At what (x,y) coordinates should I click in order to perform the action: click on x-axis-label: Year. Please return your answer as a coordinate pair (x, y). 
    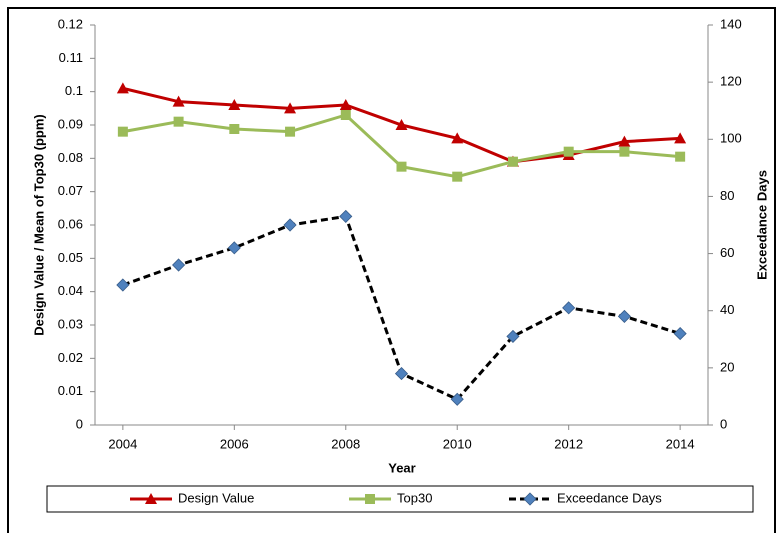
    Looking at the image, I should click on (401, 467).